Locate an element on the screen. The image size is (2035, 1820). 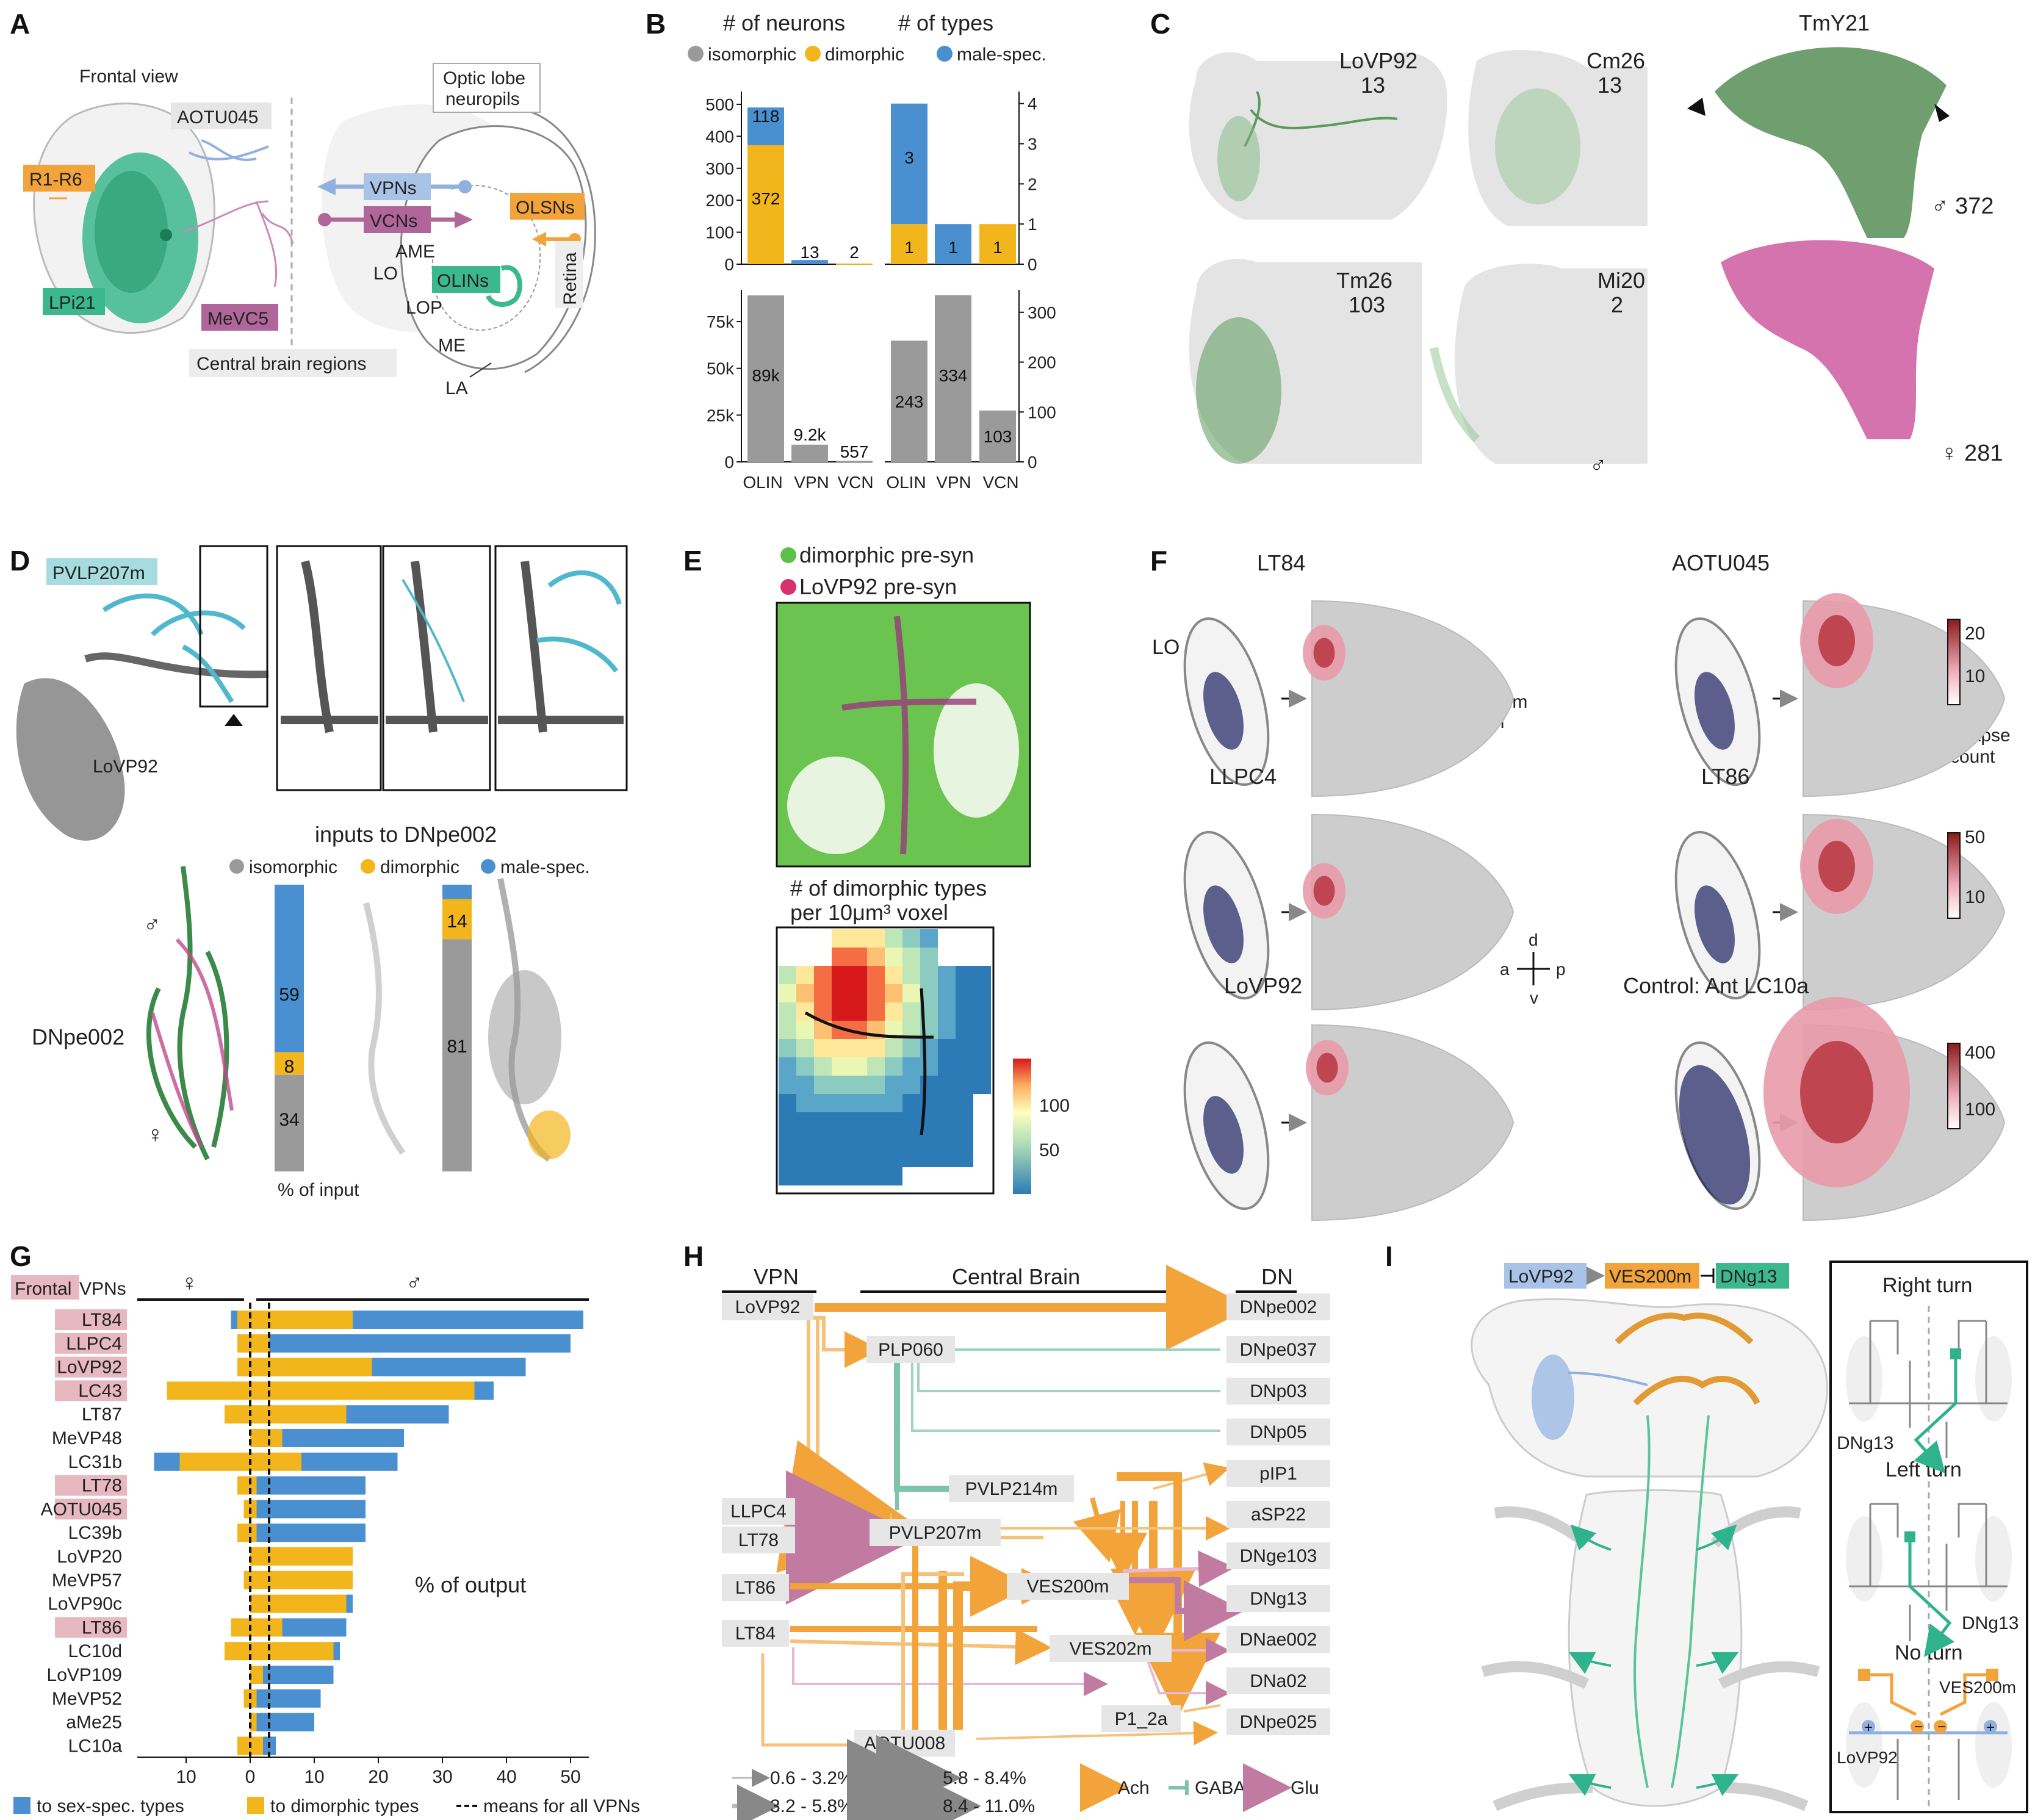
b-y-tick-label: 4 is located at coordinates (1032, 104).